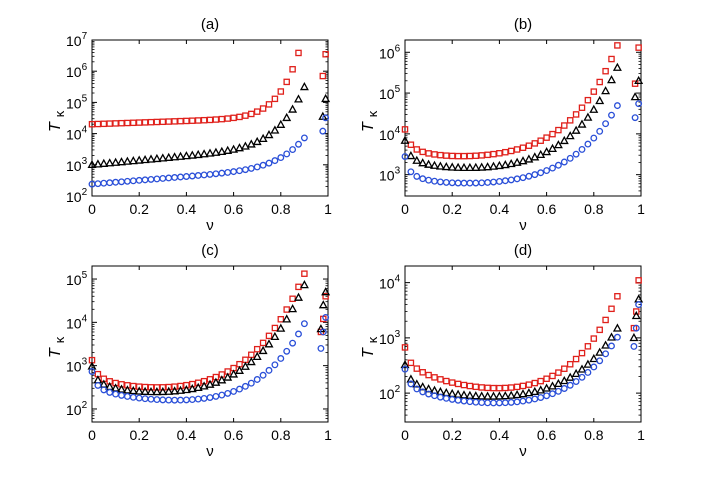 Image resolution: width=708 pixels, height=477 pixels. I want to click on y-axis-label: Tκ, so click(370, 347).